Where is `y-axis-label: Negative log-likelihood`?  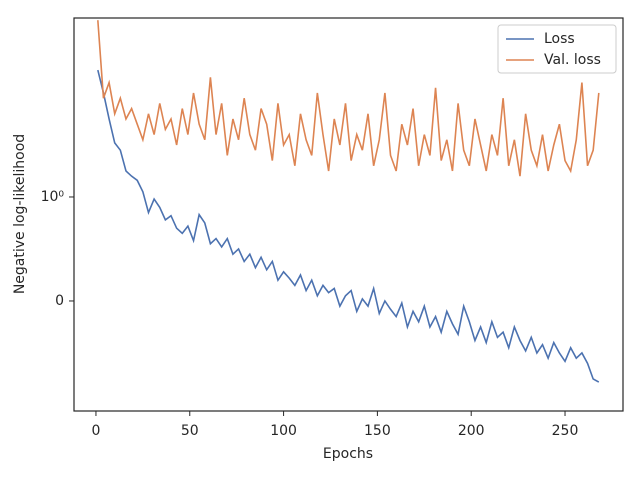 y-axis-label: Negative log-likelihood is located at coordinates (20, 214).